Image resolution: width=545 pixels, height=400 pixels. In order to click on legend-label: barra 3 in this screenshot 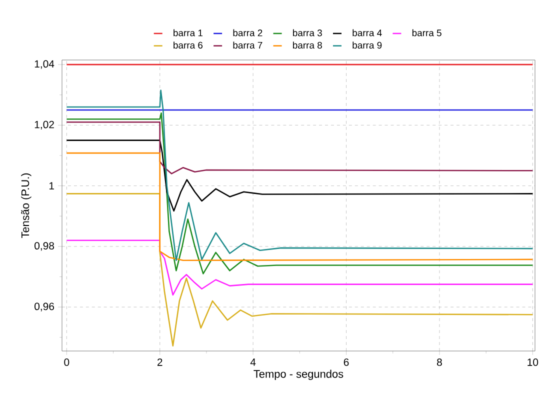, I will do `click(307, 32)`.